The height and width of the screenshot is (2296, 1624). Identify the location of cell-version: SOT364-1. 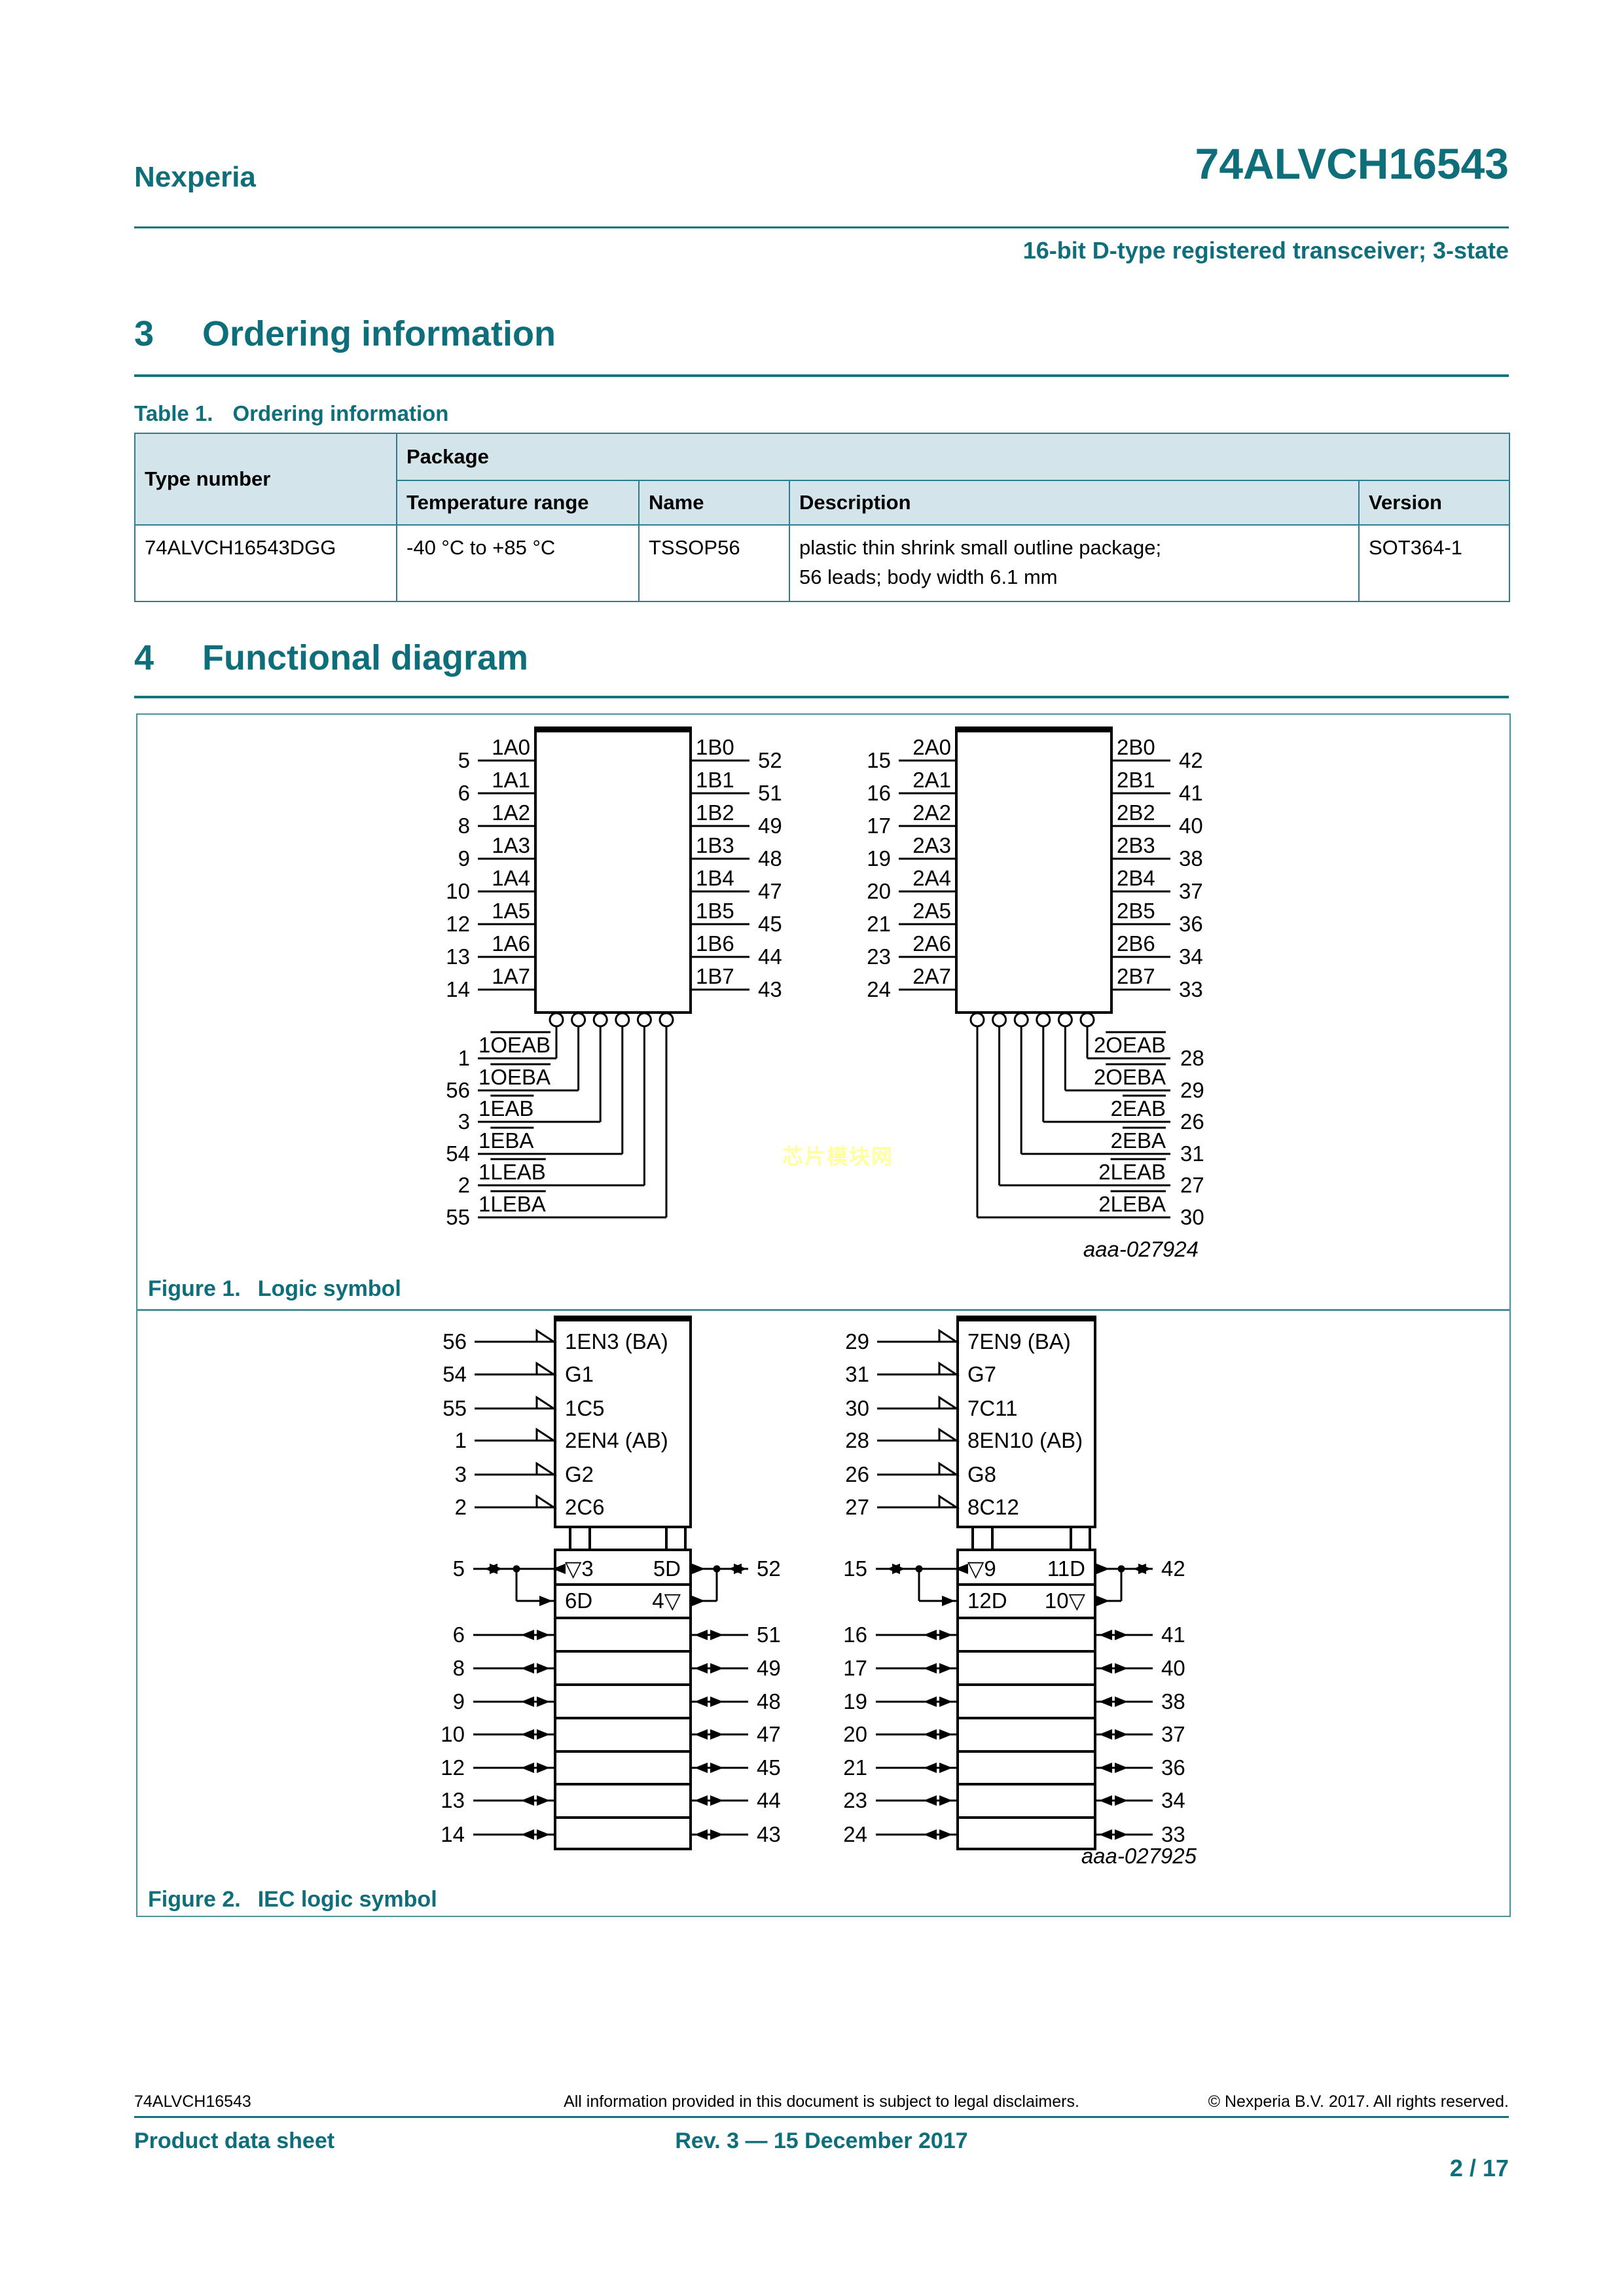
(1434, 563).